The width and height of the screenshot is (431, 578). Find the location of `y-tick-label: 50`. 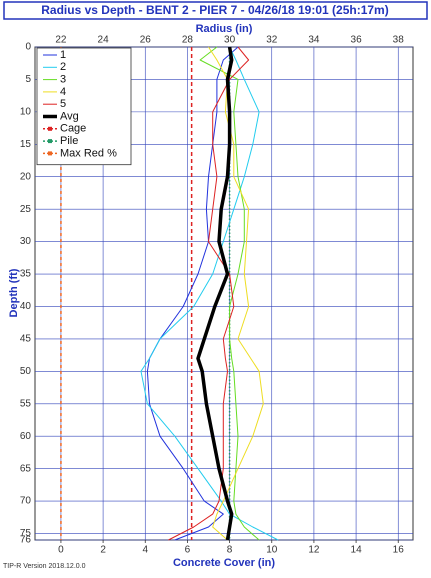

y-tick-label: 50 is located at coordinates (26, 371).